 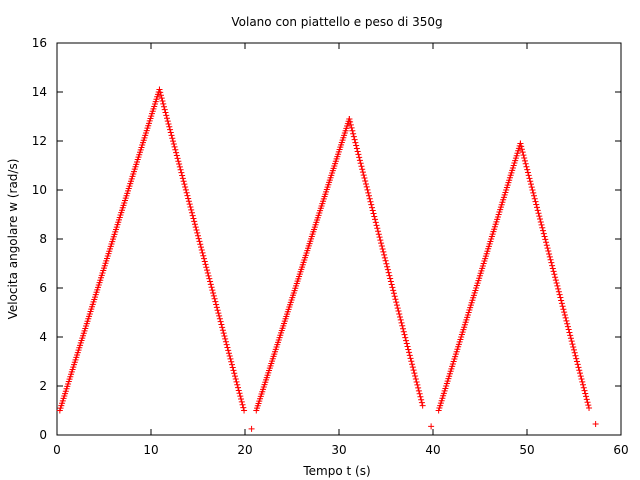 What do you see at coordinates (39, 190) in the screenshot?
I see `y-tick-label: 10` at bounding box center [39, 190].